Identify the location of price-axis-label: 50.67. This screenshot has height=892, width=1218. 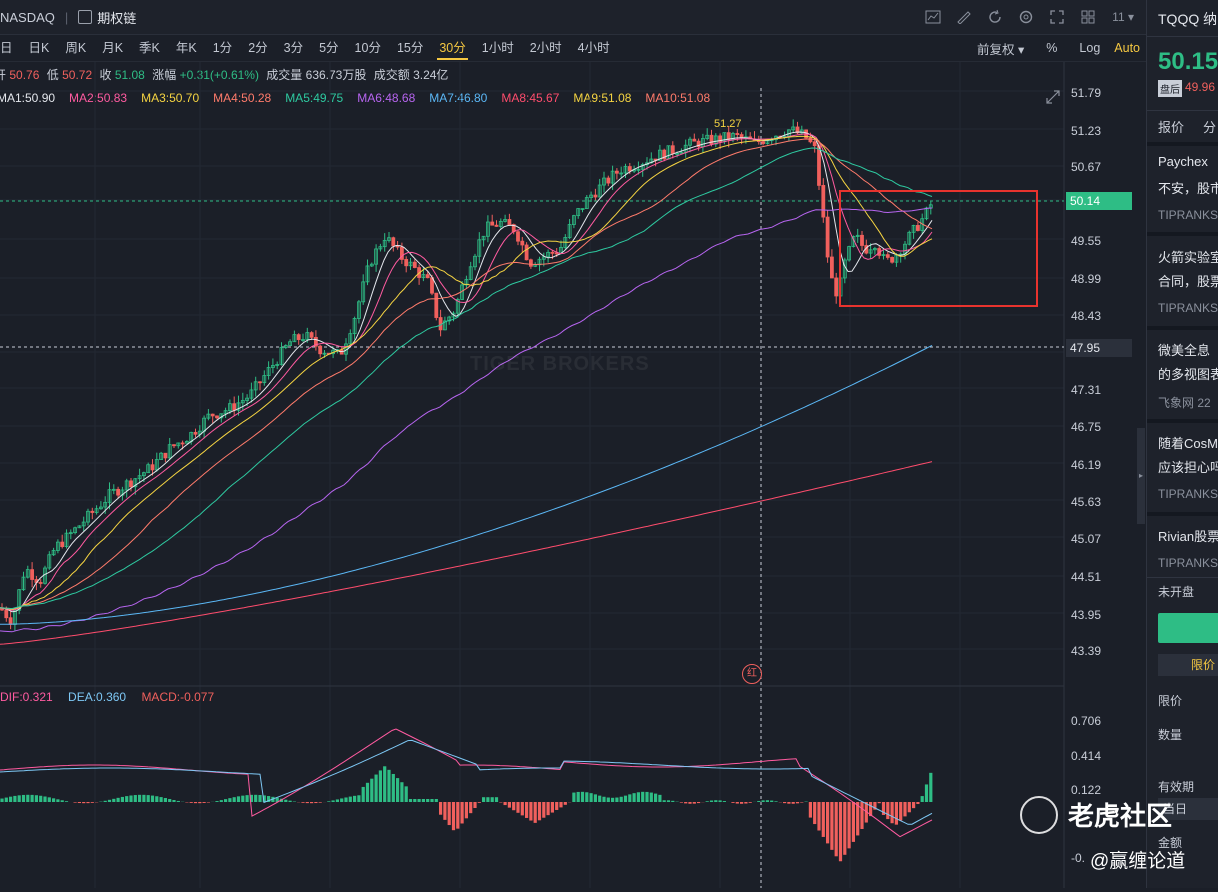
(1086, 167).